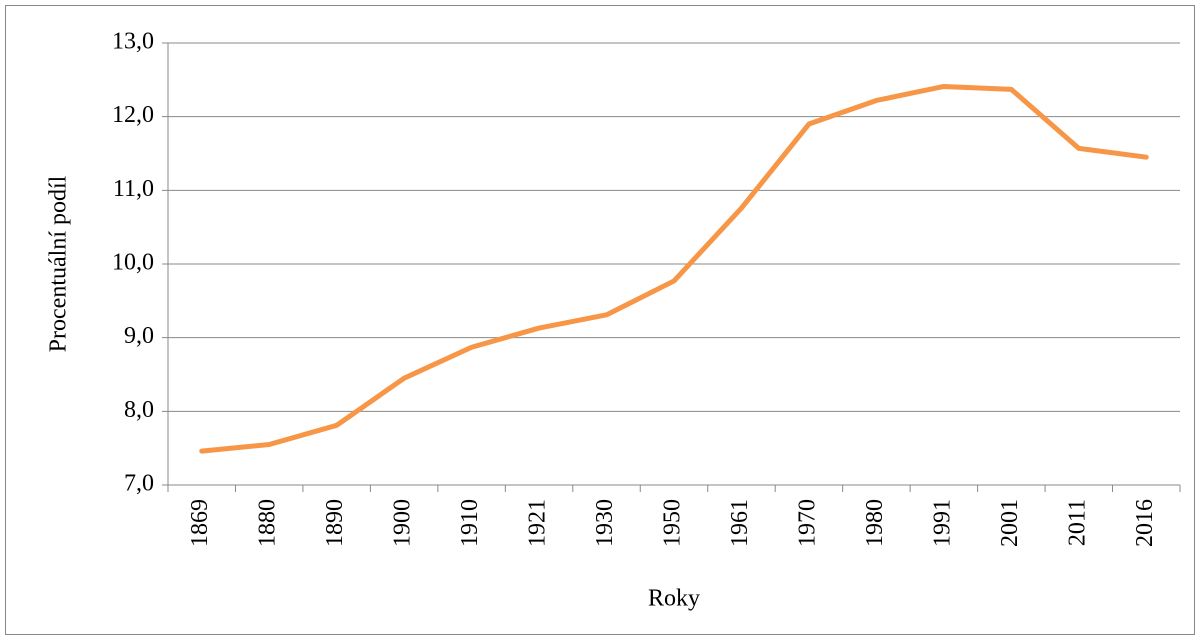 The height and width of the screenshot is (640, 1200). I want to click on y-axis-label: Procentuální podíl, so click(59, 263).